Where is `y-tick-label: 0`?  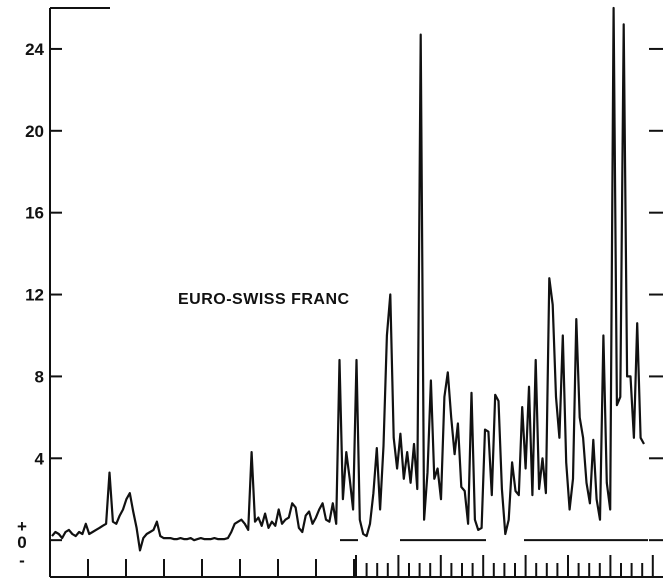 y-tick-label: 0 is located at coordinates (21, 542).